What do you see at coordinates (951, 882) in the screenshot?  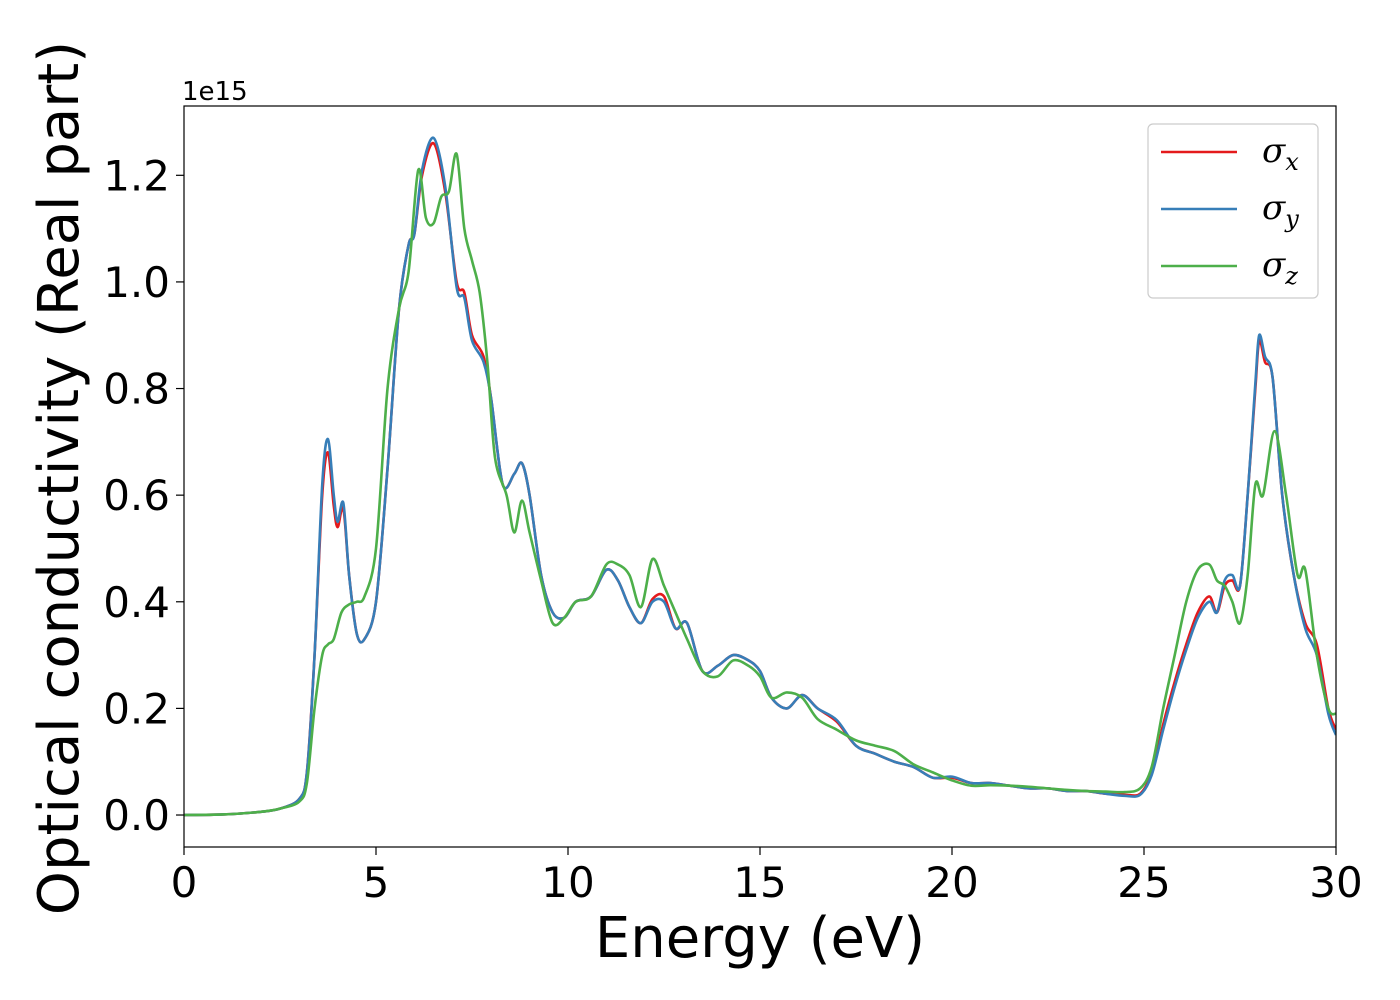 I see `x-tick-label: 20` at bounding box center [951, 882].